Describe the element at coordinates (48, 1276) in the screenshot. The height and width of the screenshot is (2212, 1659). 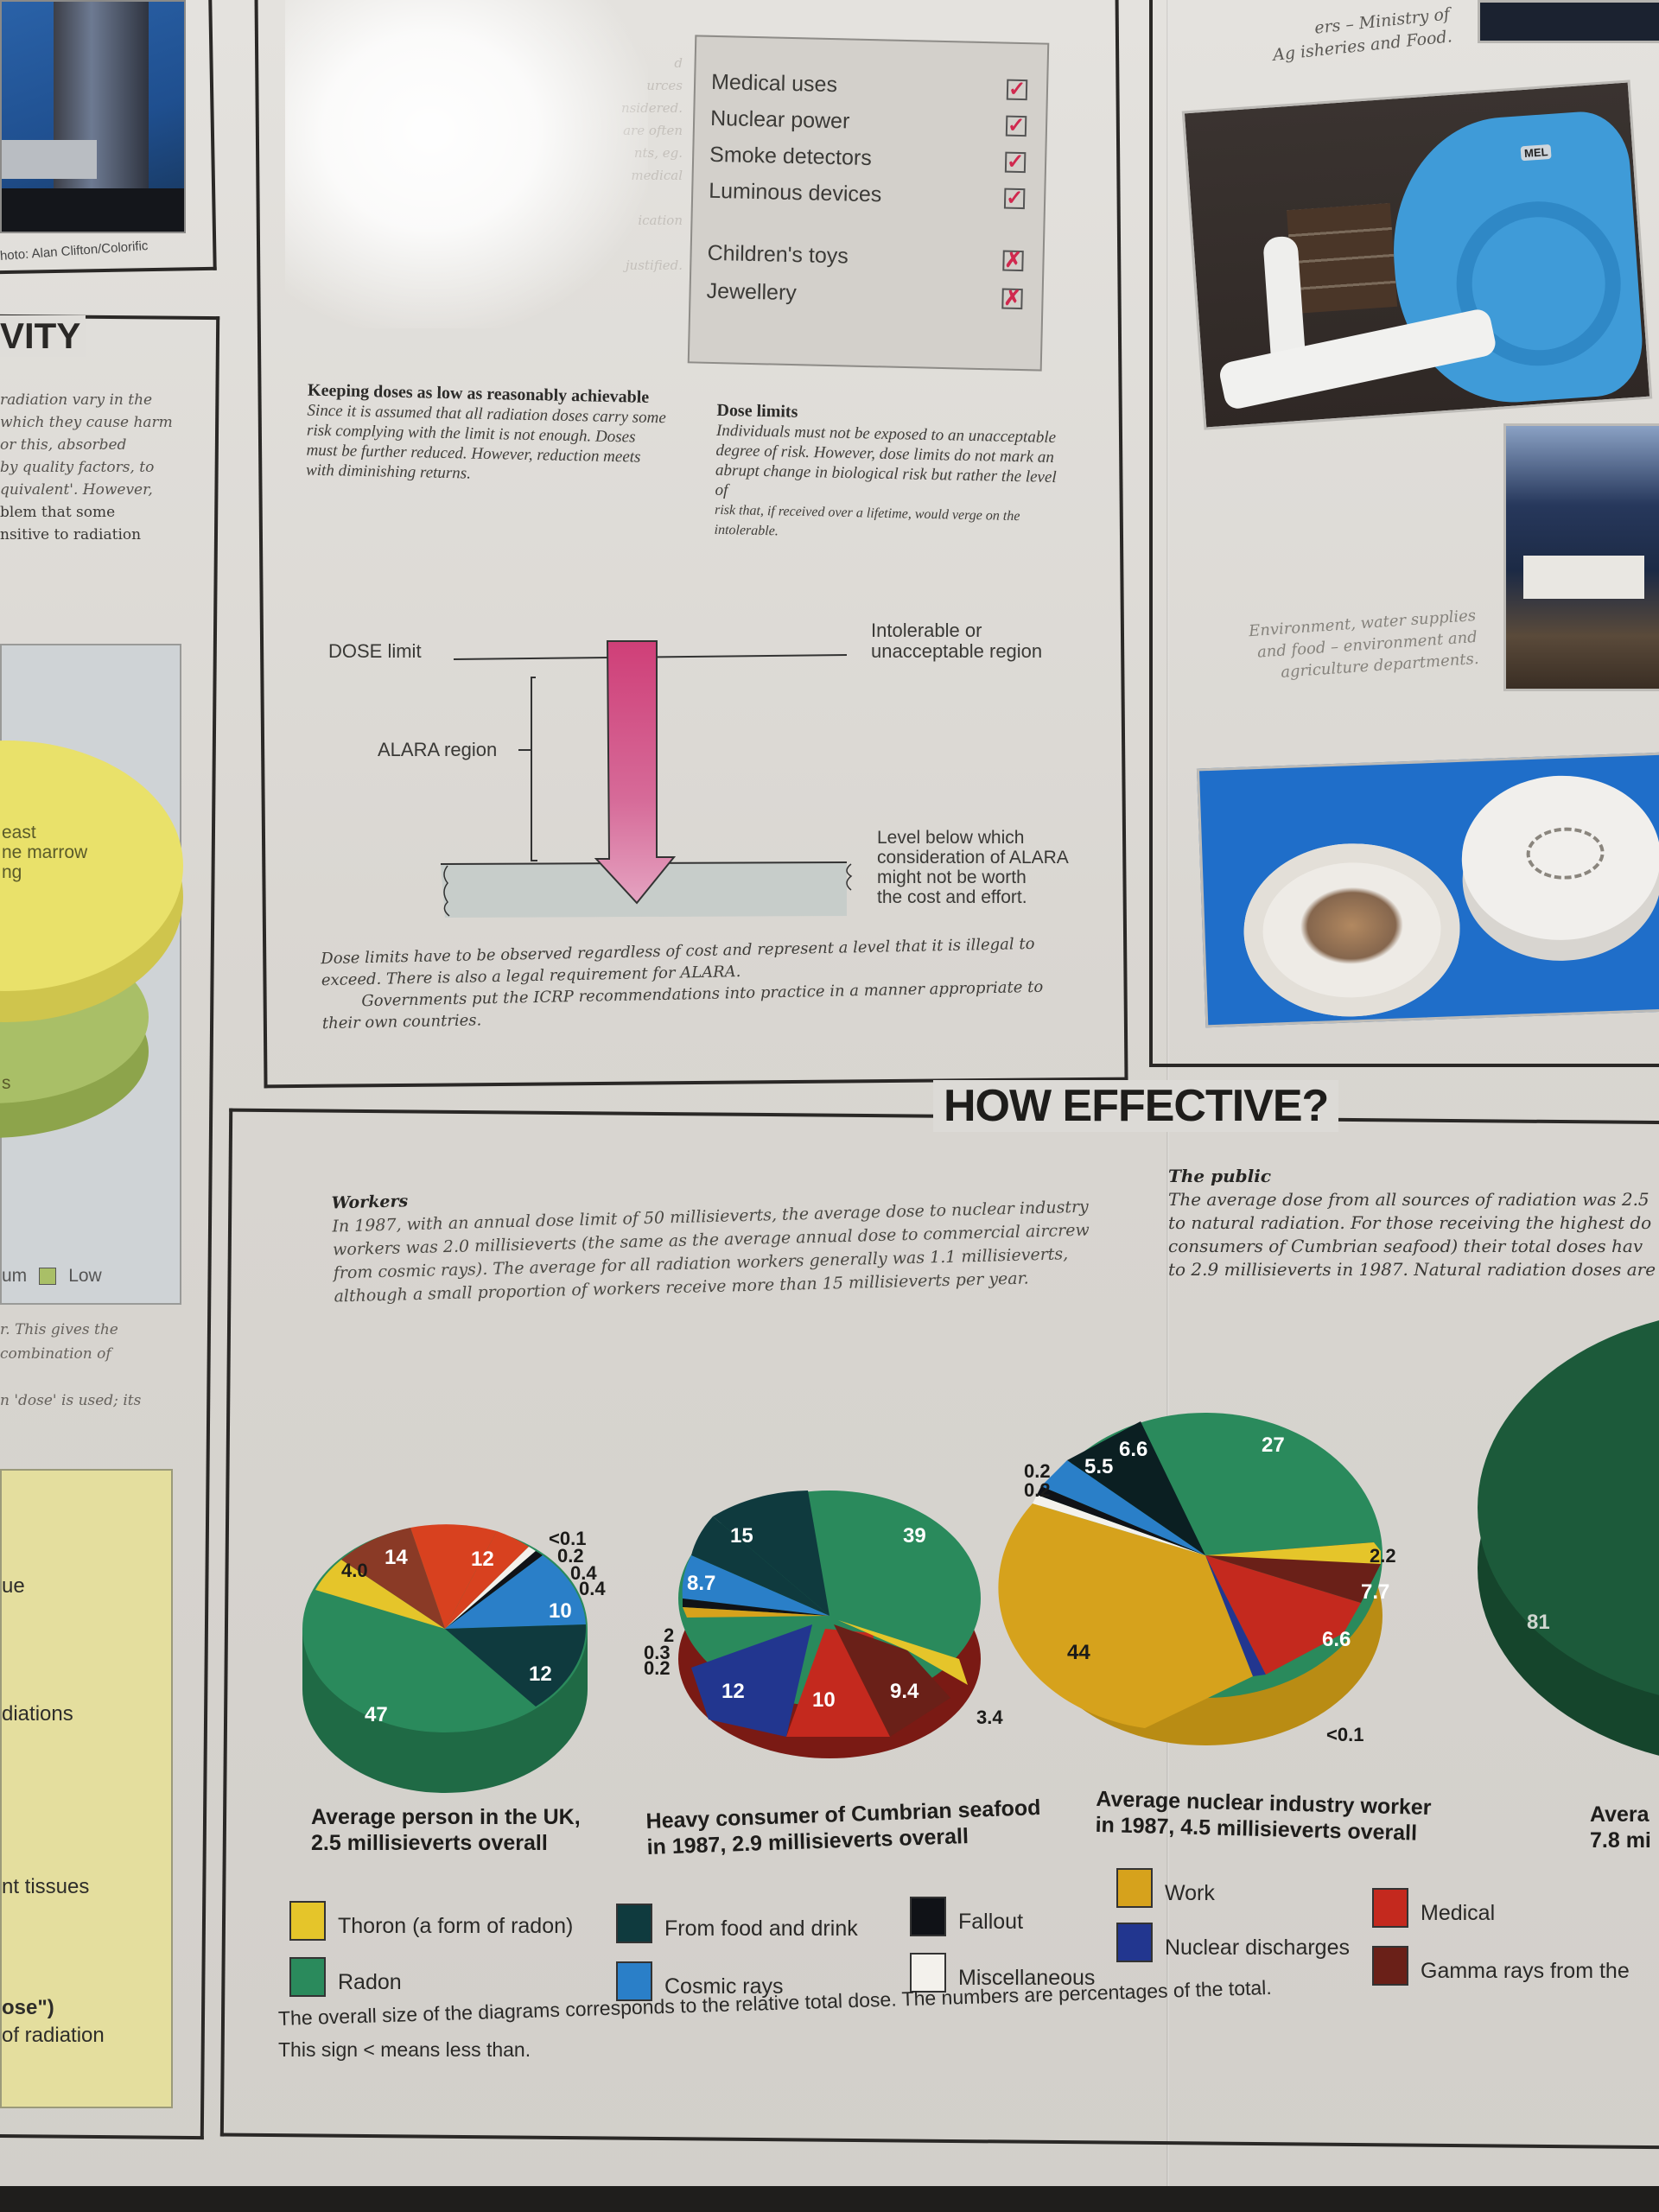
I see `legend-swatch-low` at that location.